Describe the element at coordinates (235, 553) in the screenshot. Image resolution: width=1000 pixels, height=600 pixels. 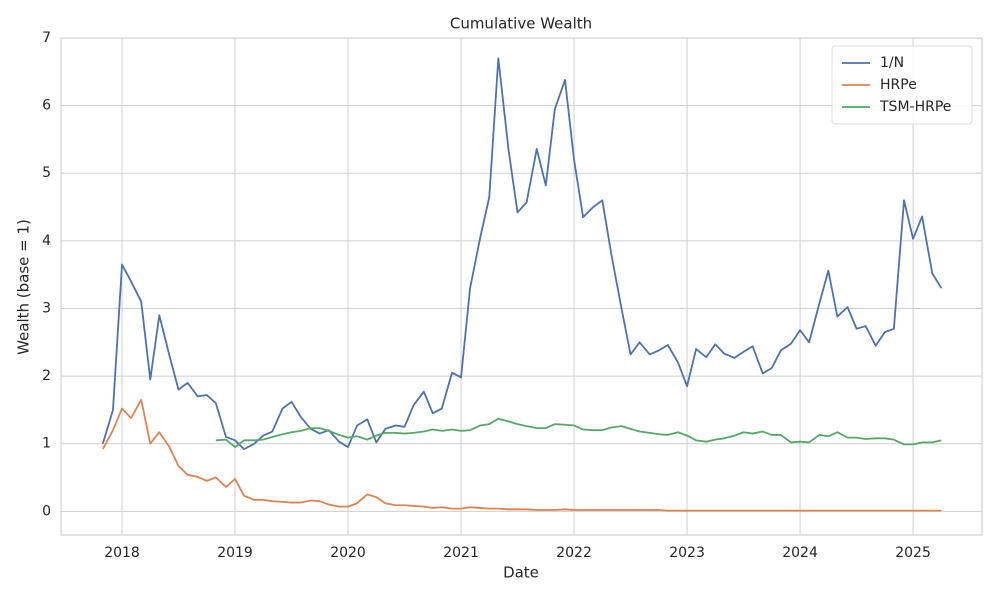
I see `x-tick-label: 2019` at that location.